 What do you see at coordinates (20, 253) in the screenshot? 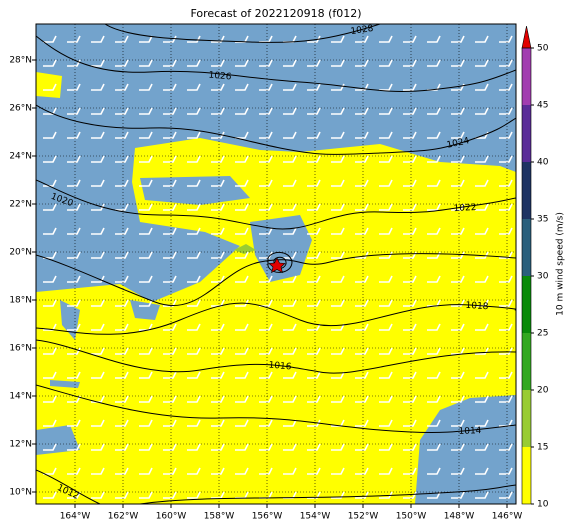
I see `lat-label: 20°N` at bounding box center [20, 253].